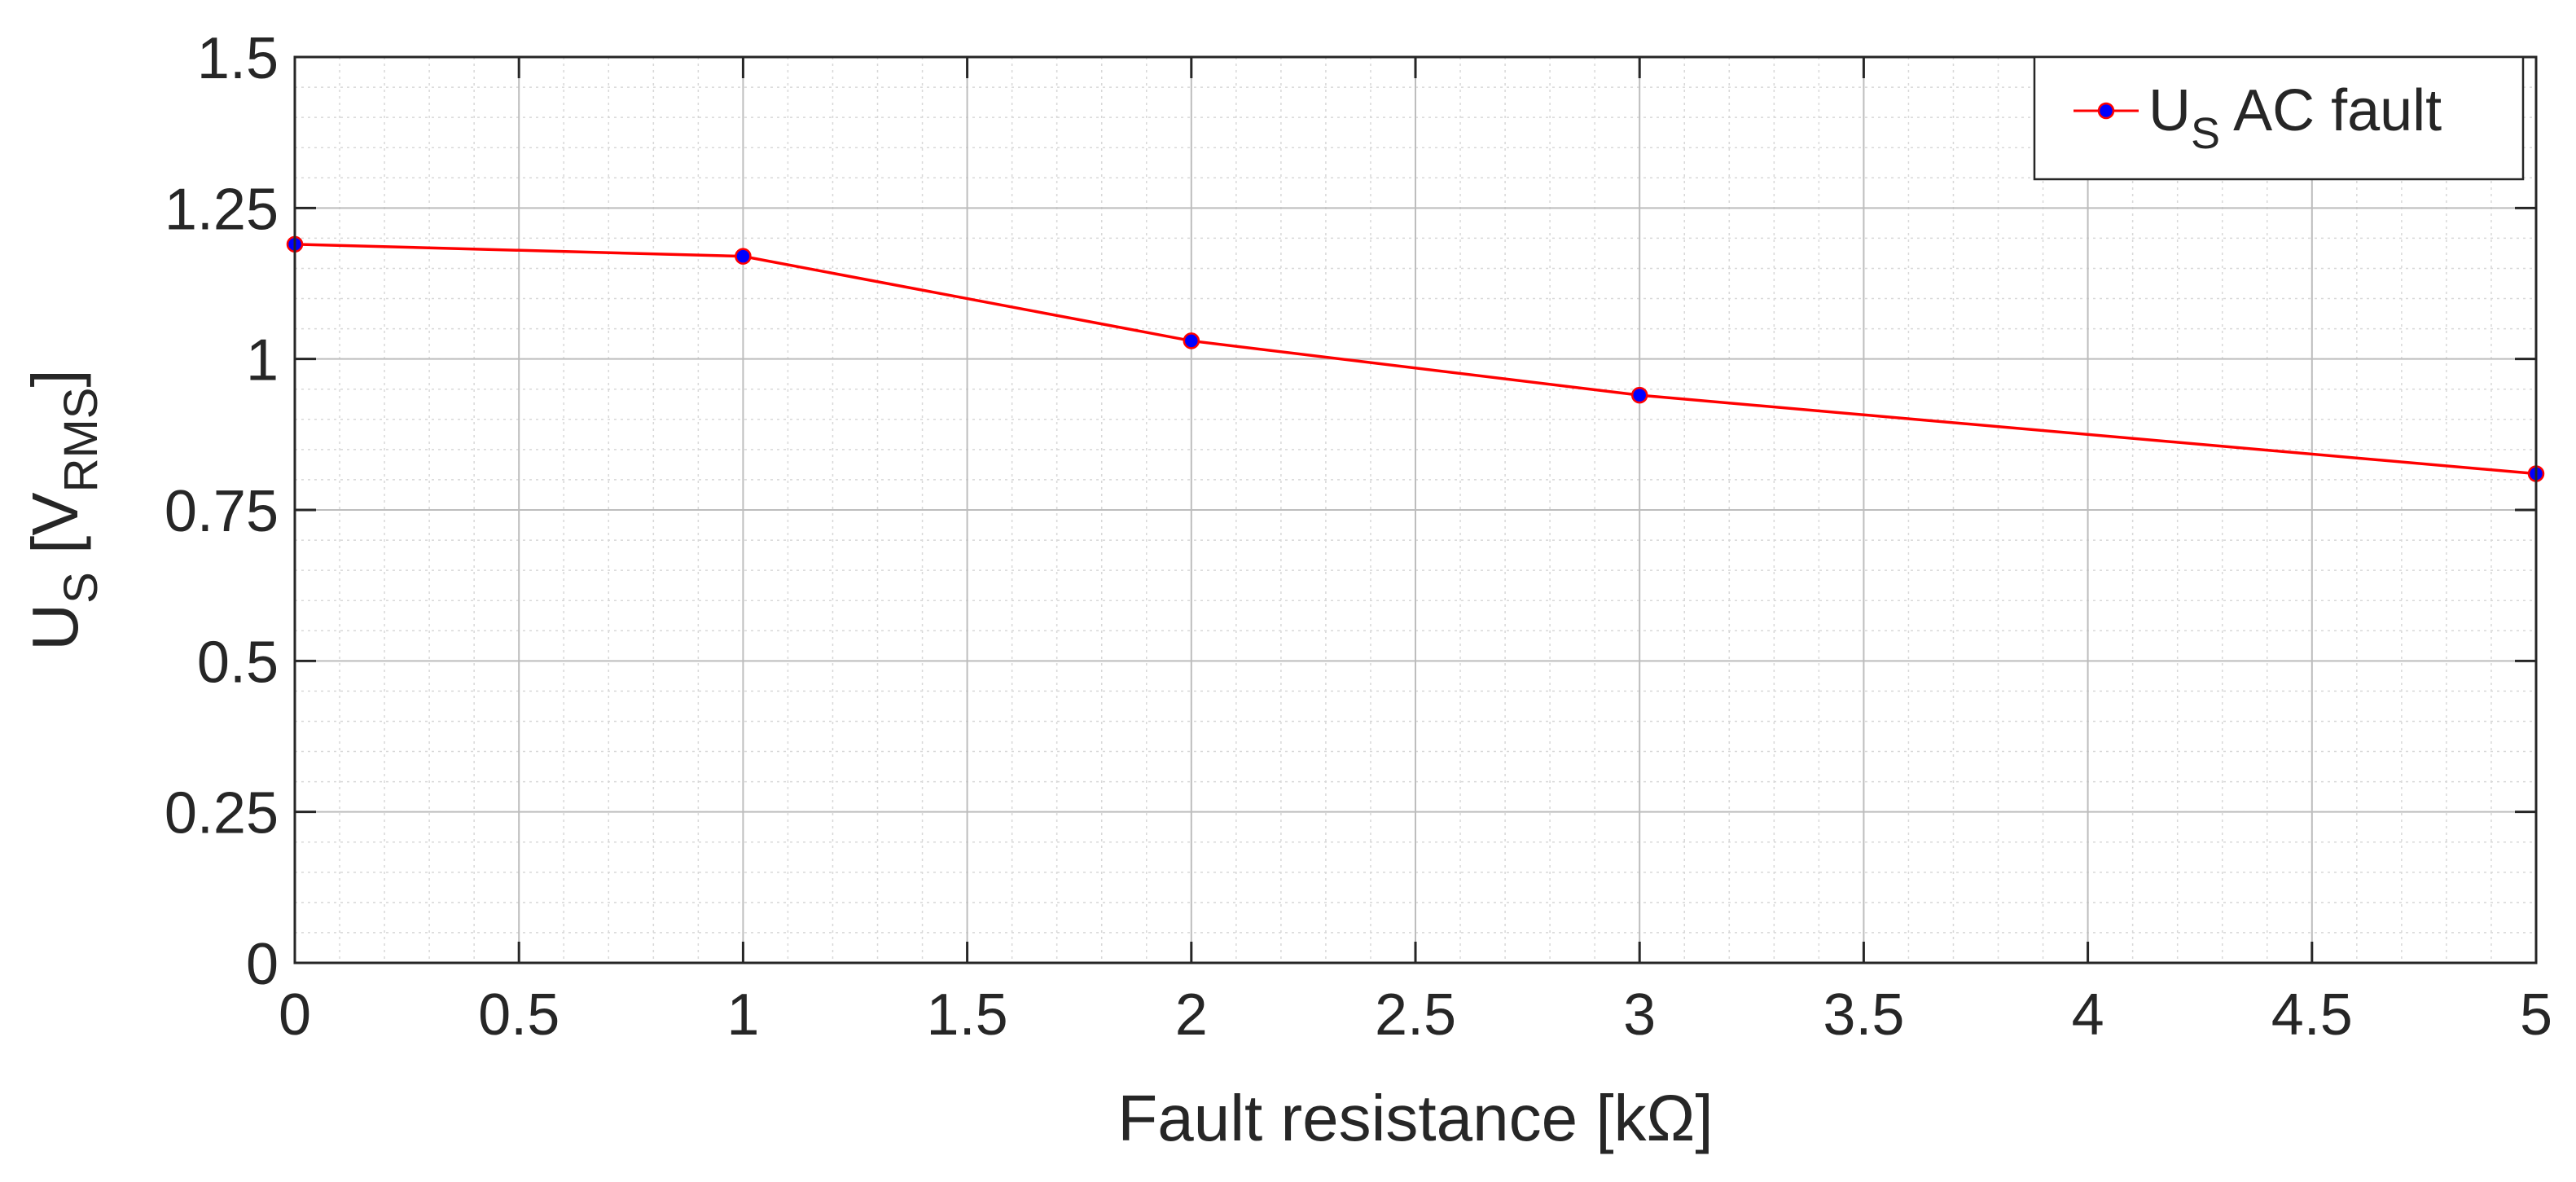 Image resolution: width=2576 pixels, height=1182 pixels. What do you see at coordinates (222, 210) in the screenshot?
I see `y-tick-label: 1.25` at bounding box center [222, 210].